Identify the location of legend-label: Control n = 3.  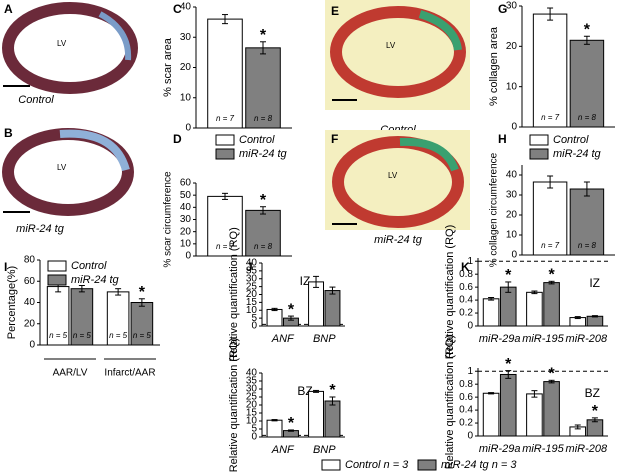
(377, 465).